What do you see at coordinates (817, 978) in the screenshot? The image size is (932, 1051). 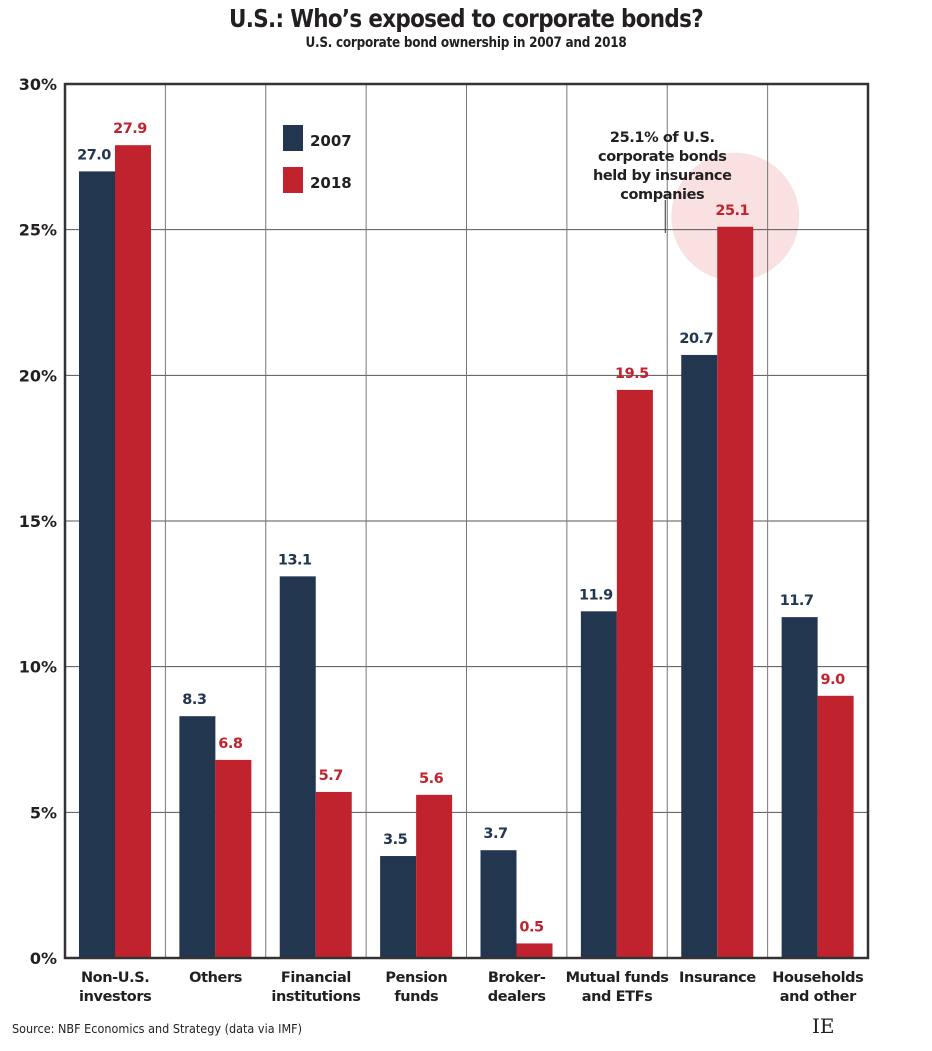 I see `x-tick-label: Households` at bounding box center [817, 978].